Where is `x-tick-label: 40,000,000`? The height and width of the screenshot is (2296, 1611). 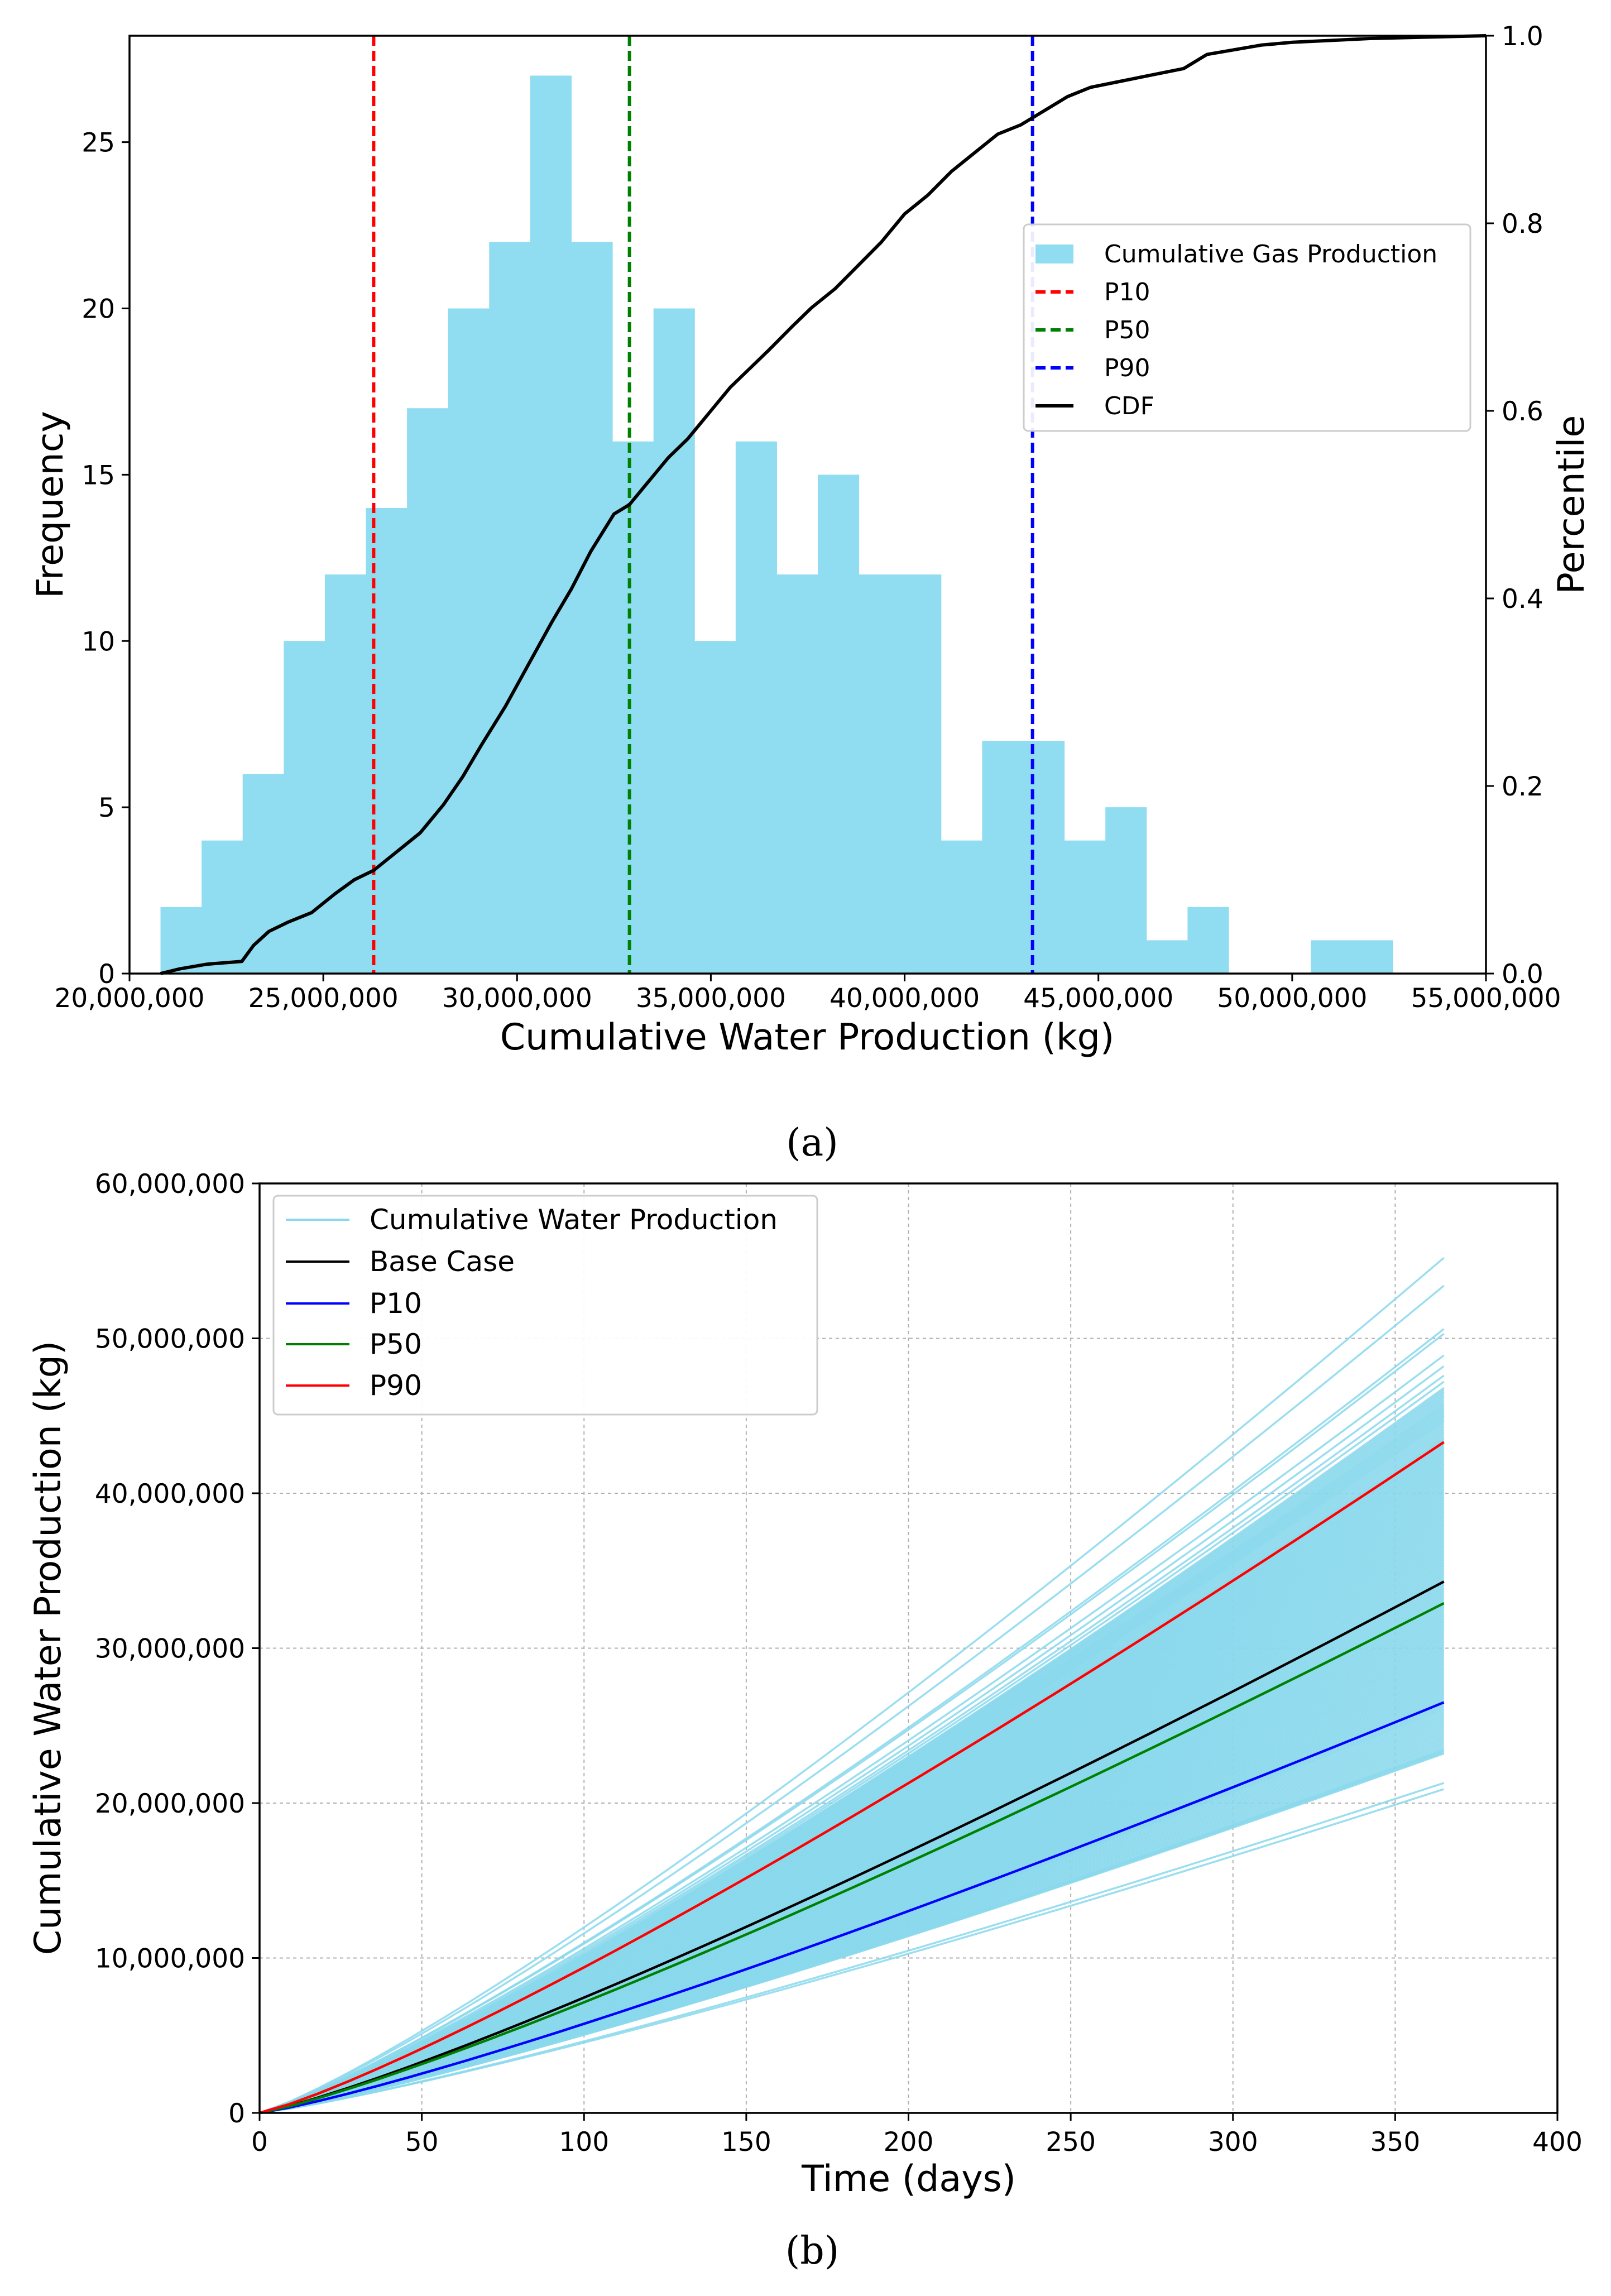
x-tick-label: 40,000,000 is located at coordinates (905, 999).